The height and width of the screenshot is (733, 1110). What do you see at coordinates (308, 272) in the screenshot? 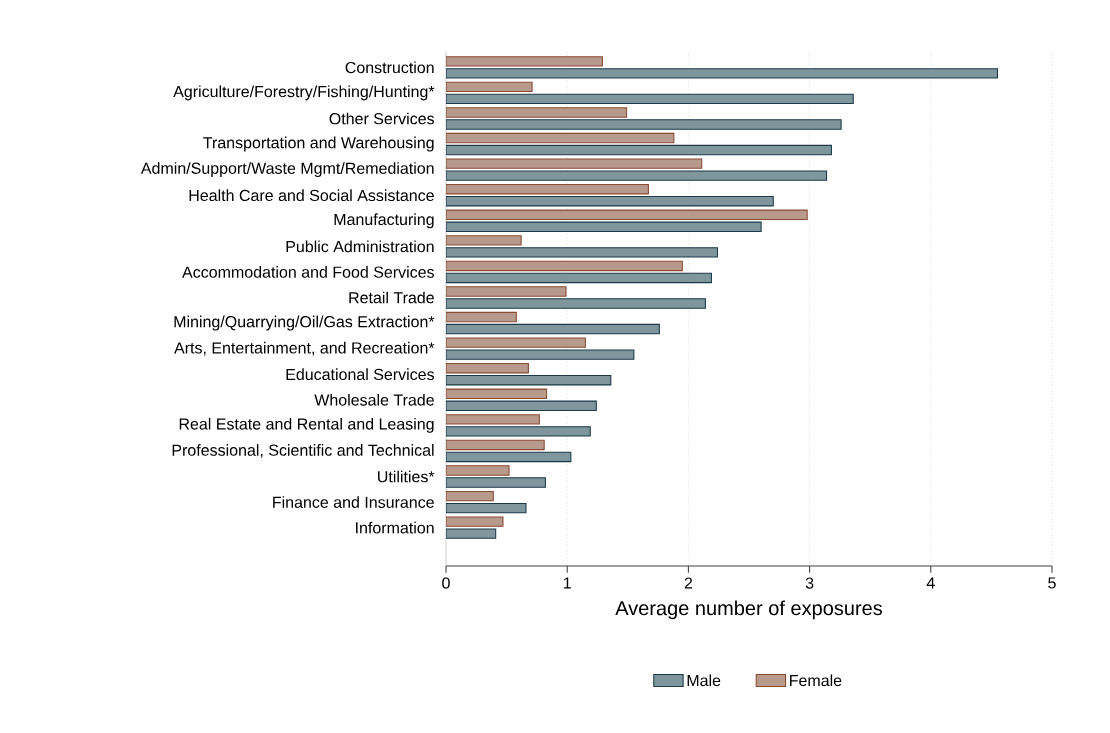
I see `y-tick-label: Accommodation and Food Services` at bounding box center [308, 272].